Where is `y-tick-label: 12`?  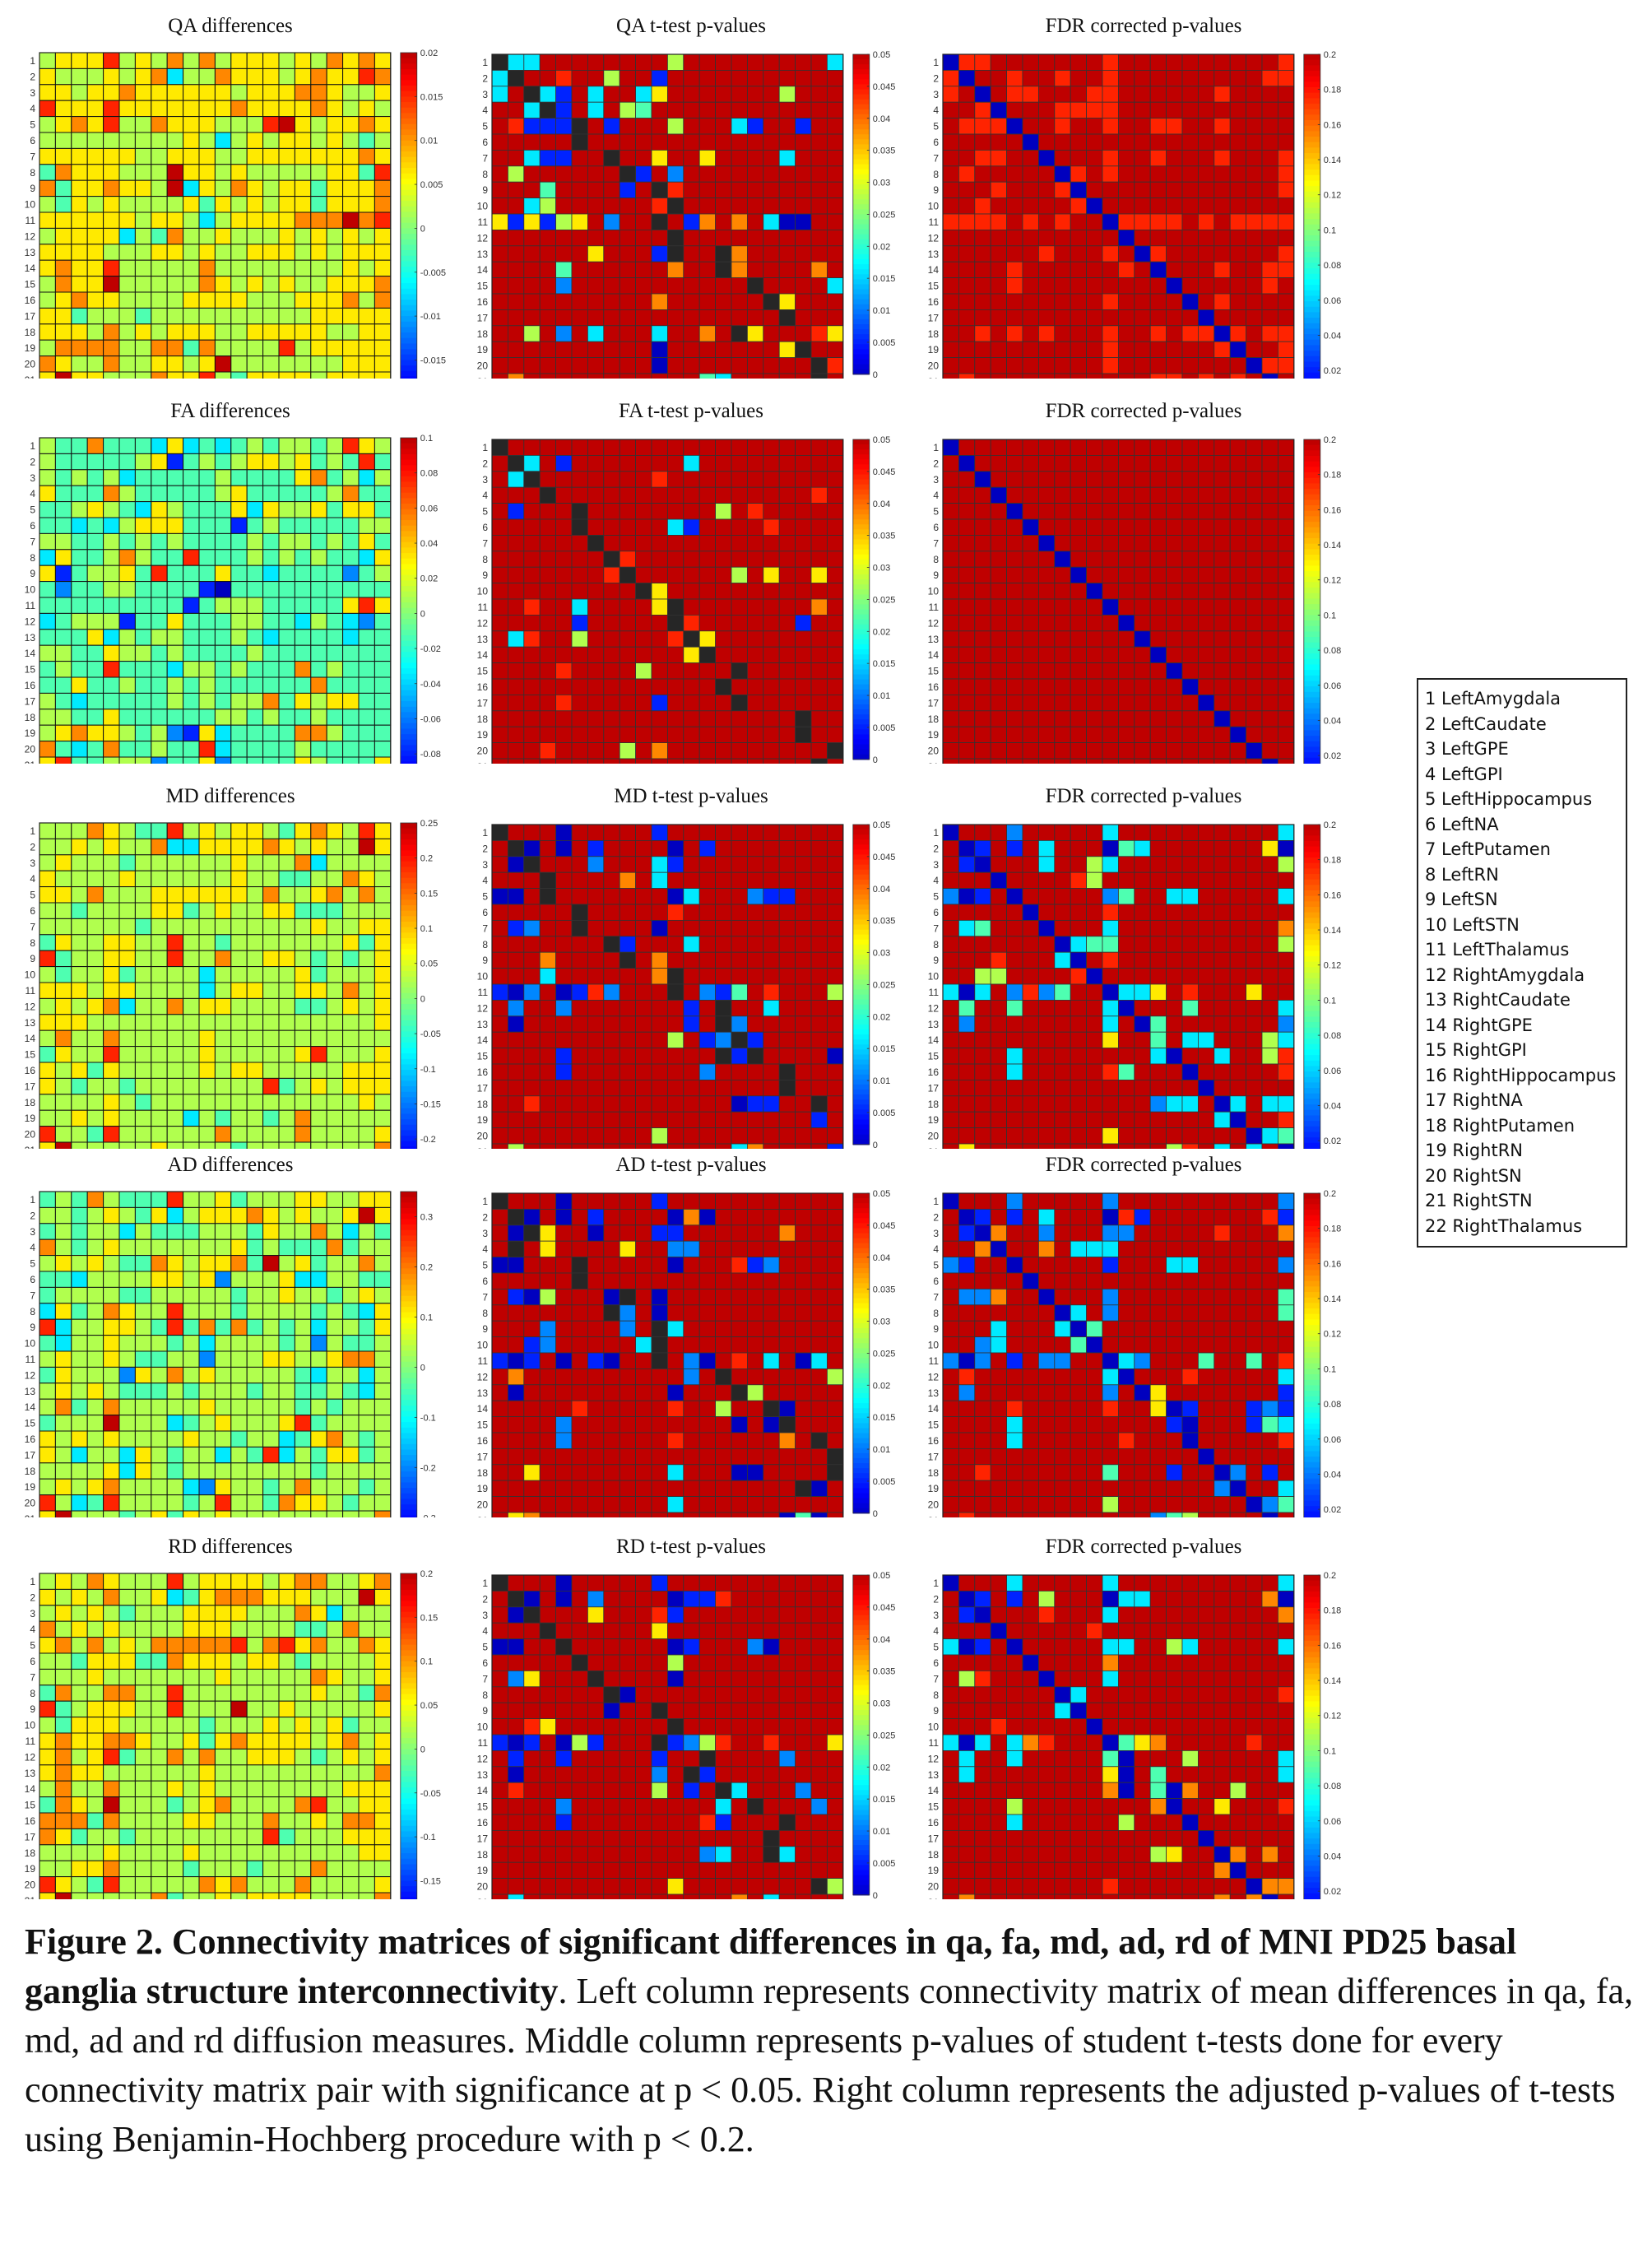
y-tick-label: 12 is located at coordinates (934, 623).